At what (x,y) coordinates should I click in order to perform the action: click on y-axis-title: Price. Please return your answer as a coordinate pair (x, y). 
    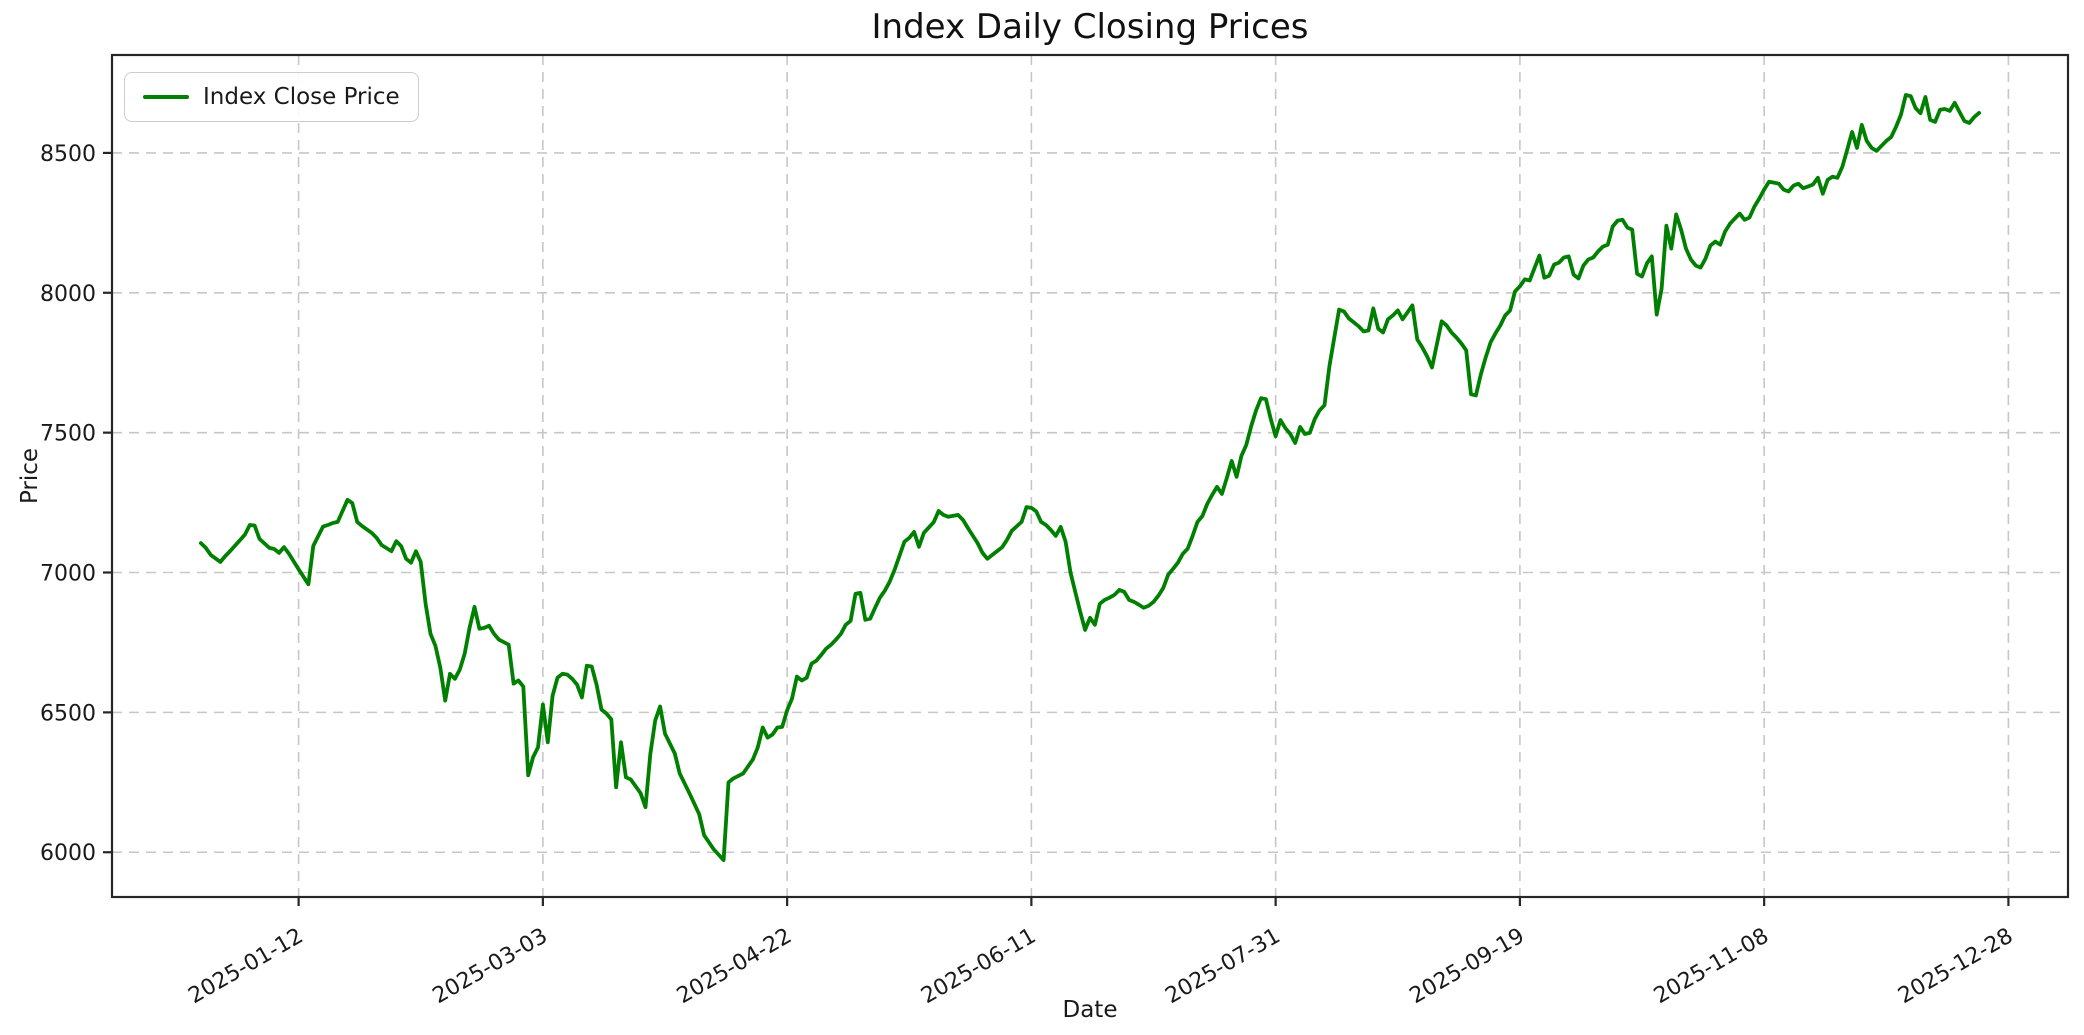
    Looking at the image, I should click on (30, 476).